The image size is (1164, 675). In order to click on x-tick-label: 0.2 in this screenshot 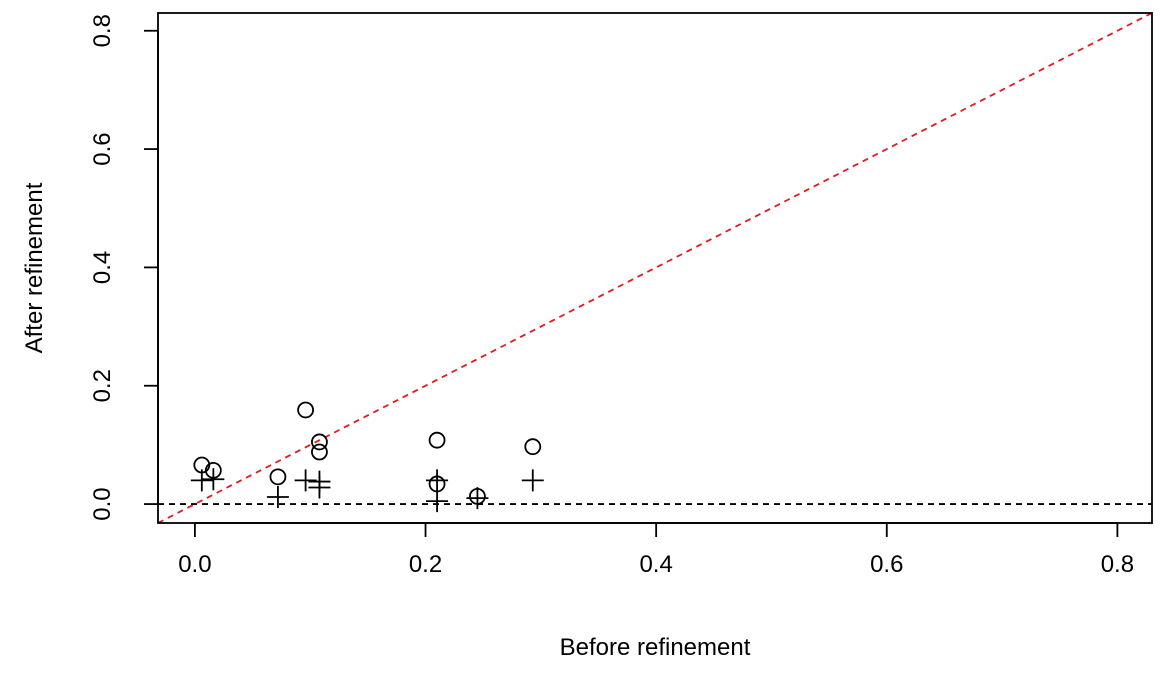, I will do `click(425, 564)`.